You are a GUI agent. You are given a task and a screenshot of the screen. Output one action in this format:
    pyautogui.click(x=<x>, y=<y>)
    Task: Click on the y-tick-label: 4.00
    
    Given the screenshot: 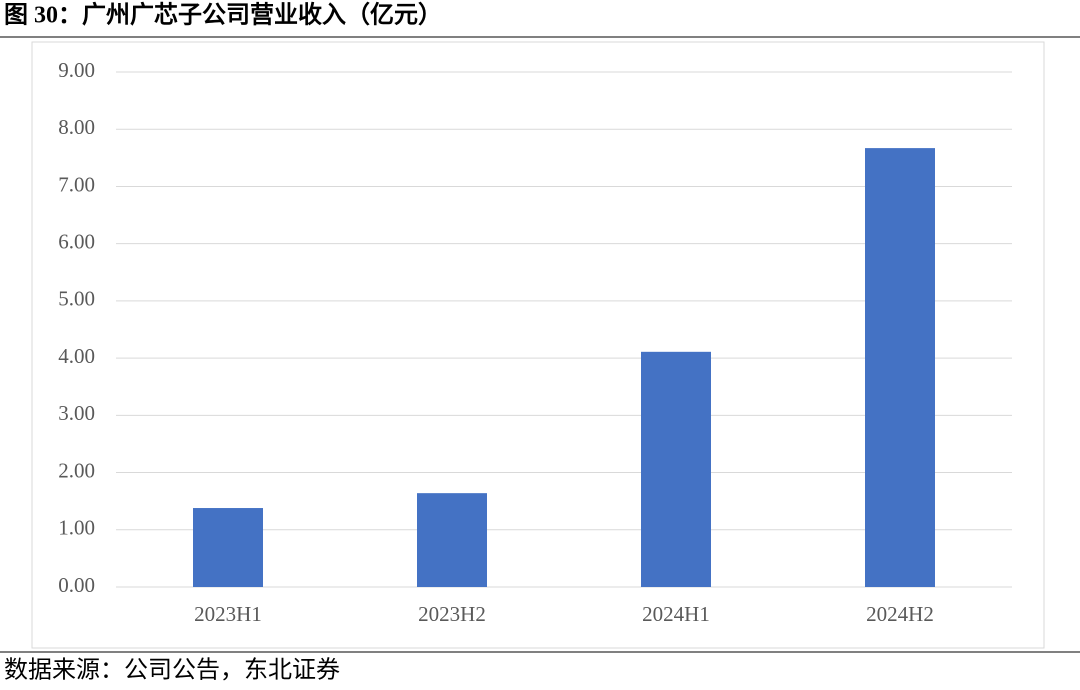 What is the action you would take?
    pyautogui.click(x=76, y=356)
    